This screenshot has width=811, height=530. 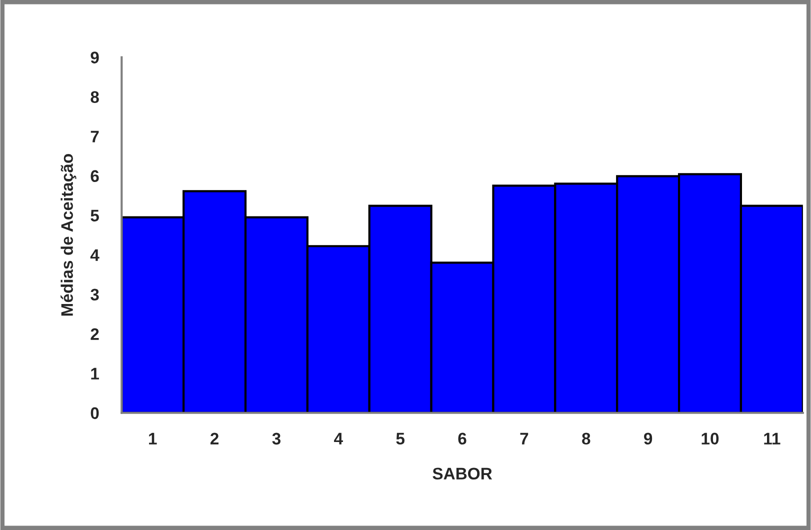 I want to click on x-tick-label: 10, so click(x=710, y=438).